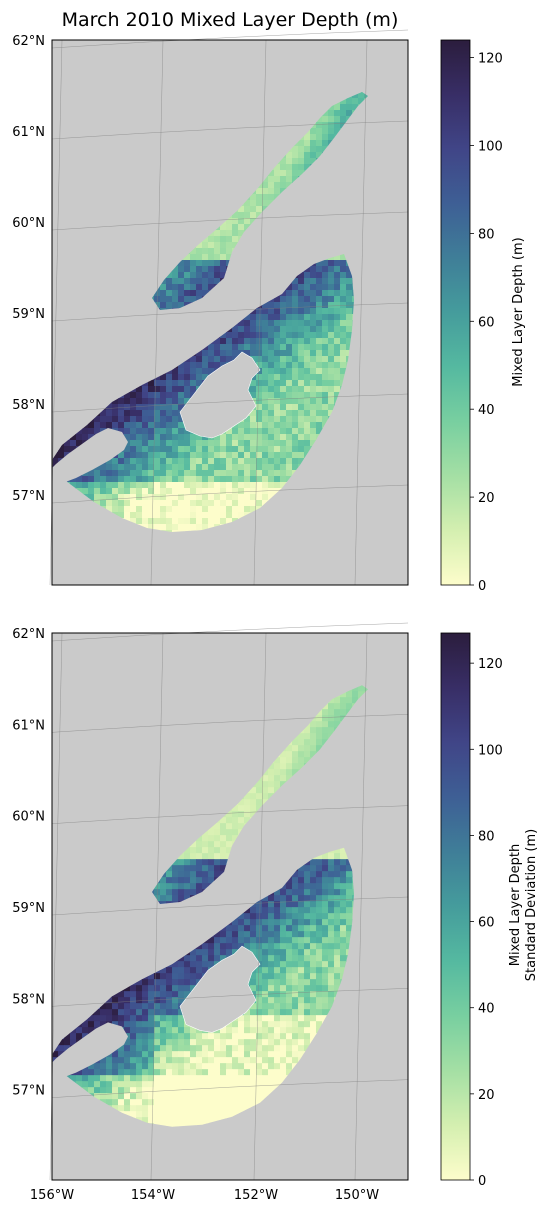 This screenshot has height=1211, width=550. What do you see at coordinates (523, 905) in the screenshot?
I see `colorbar-label: Mixed Layer DepthStandard Deviation (m)` at bounding box center [523, 905].